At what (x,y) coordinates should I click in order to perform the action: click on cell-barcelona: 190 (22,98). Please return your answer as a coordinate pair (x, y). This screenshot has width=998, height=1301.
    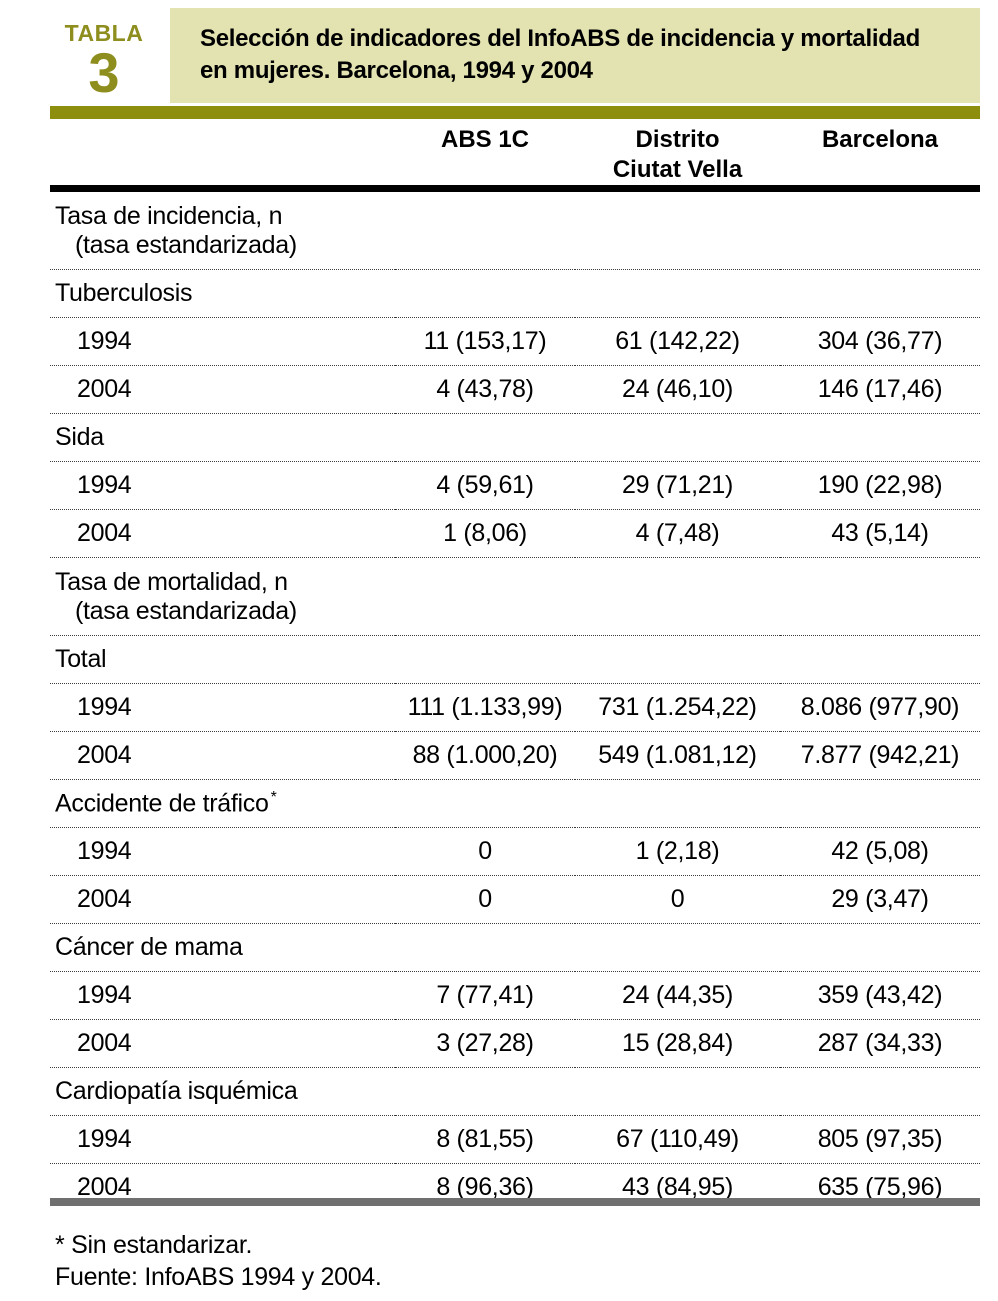
    Looking at the image, I should click on (880, 485).